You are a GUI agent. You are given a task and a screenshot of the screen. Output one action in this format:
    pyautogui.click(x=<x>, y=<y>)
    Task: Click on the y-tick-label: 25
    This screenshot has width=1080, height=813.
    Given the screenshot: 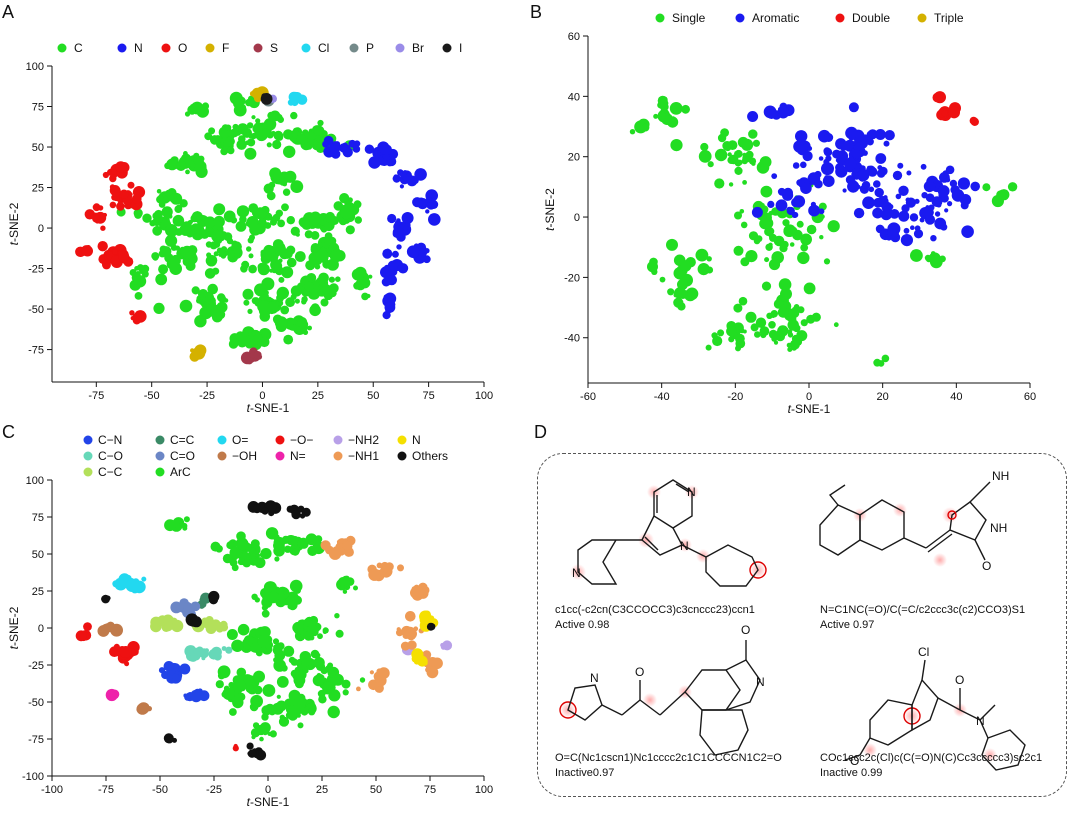 What is the action you would take?
    pyautogui.click(x=38, y=189)
    